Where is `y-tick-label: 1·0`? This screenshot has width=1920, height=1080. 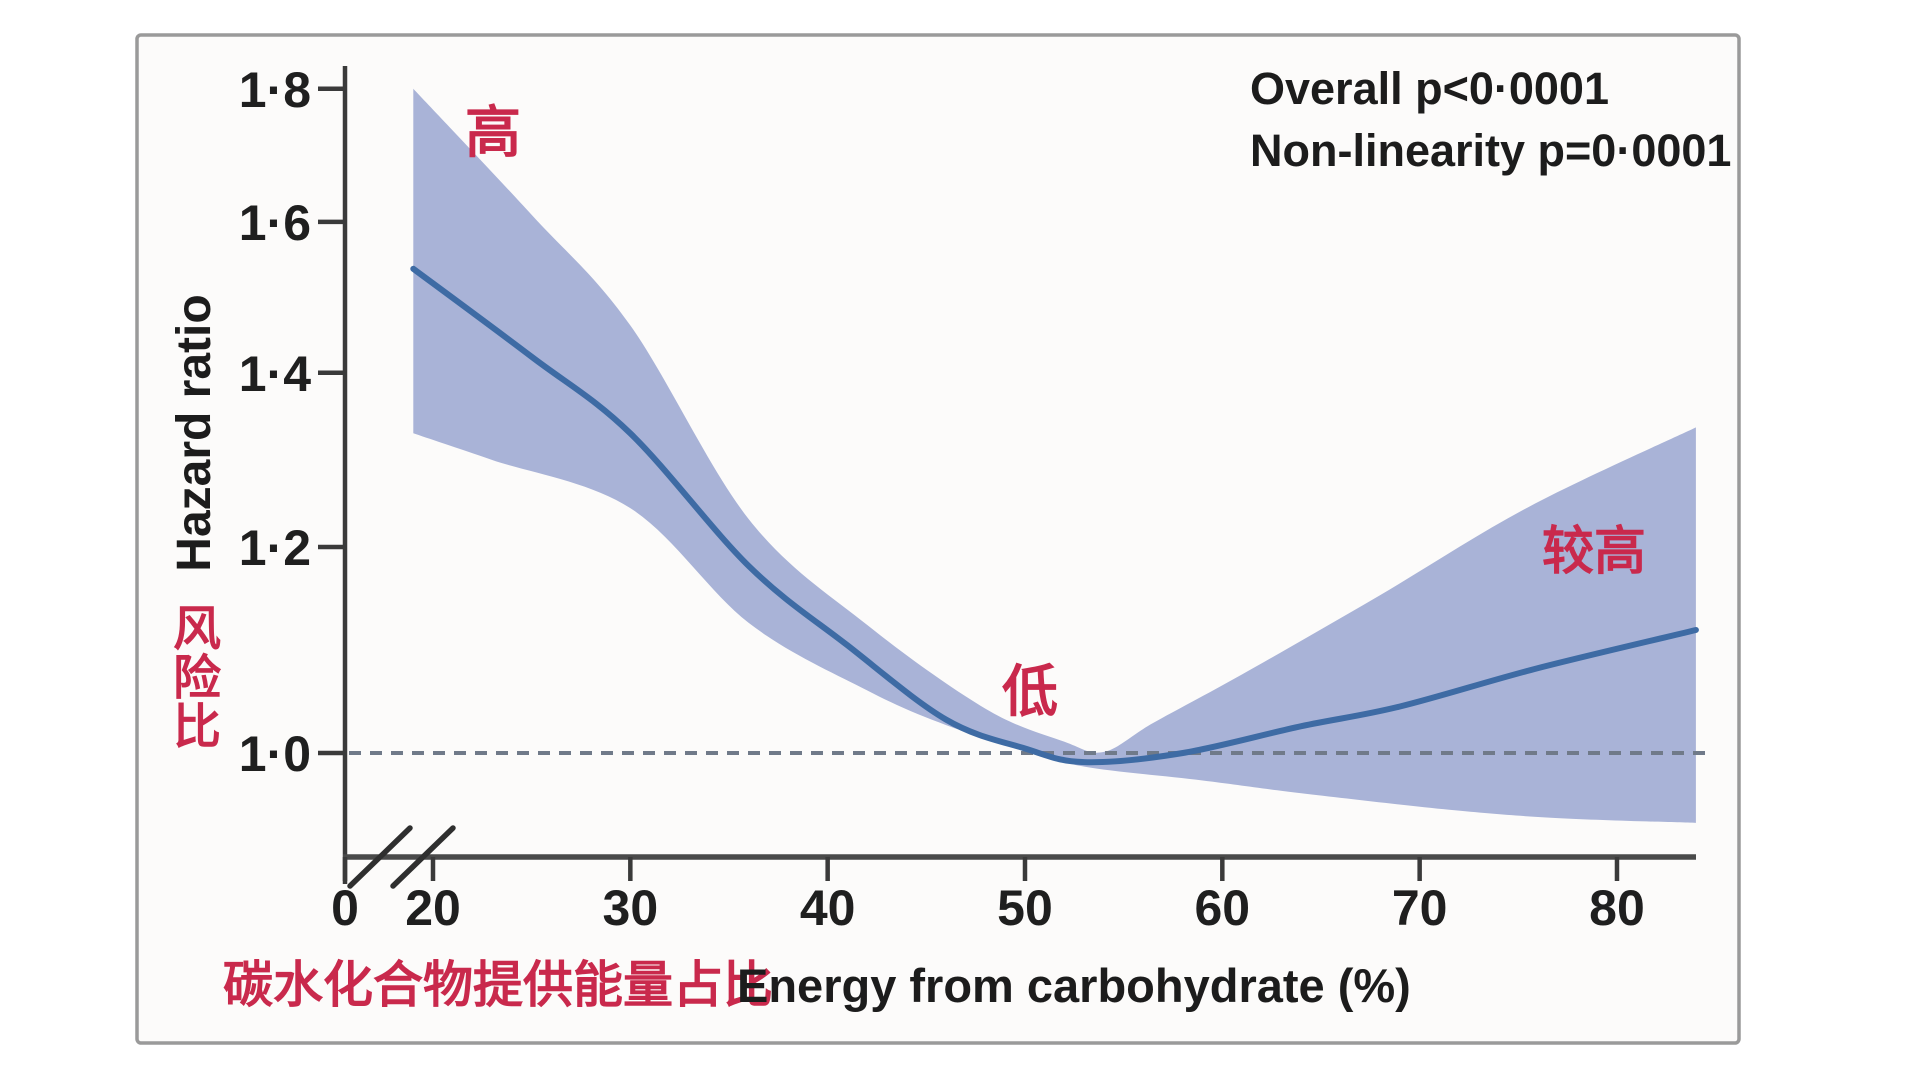
y-tick-label: 1·0 is located at coordinates (275, 754).